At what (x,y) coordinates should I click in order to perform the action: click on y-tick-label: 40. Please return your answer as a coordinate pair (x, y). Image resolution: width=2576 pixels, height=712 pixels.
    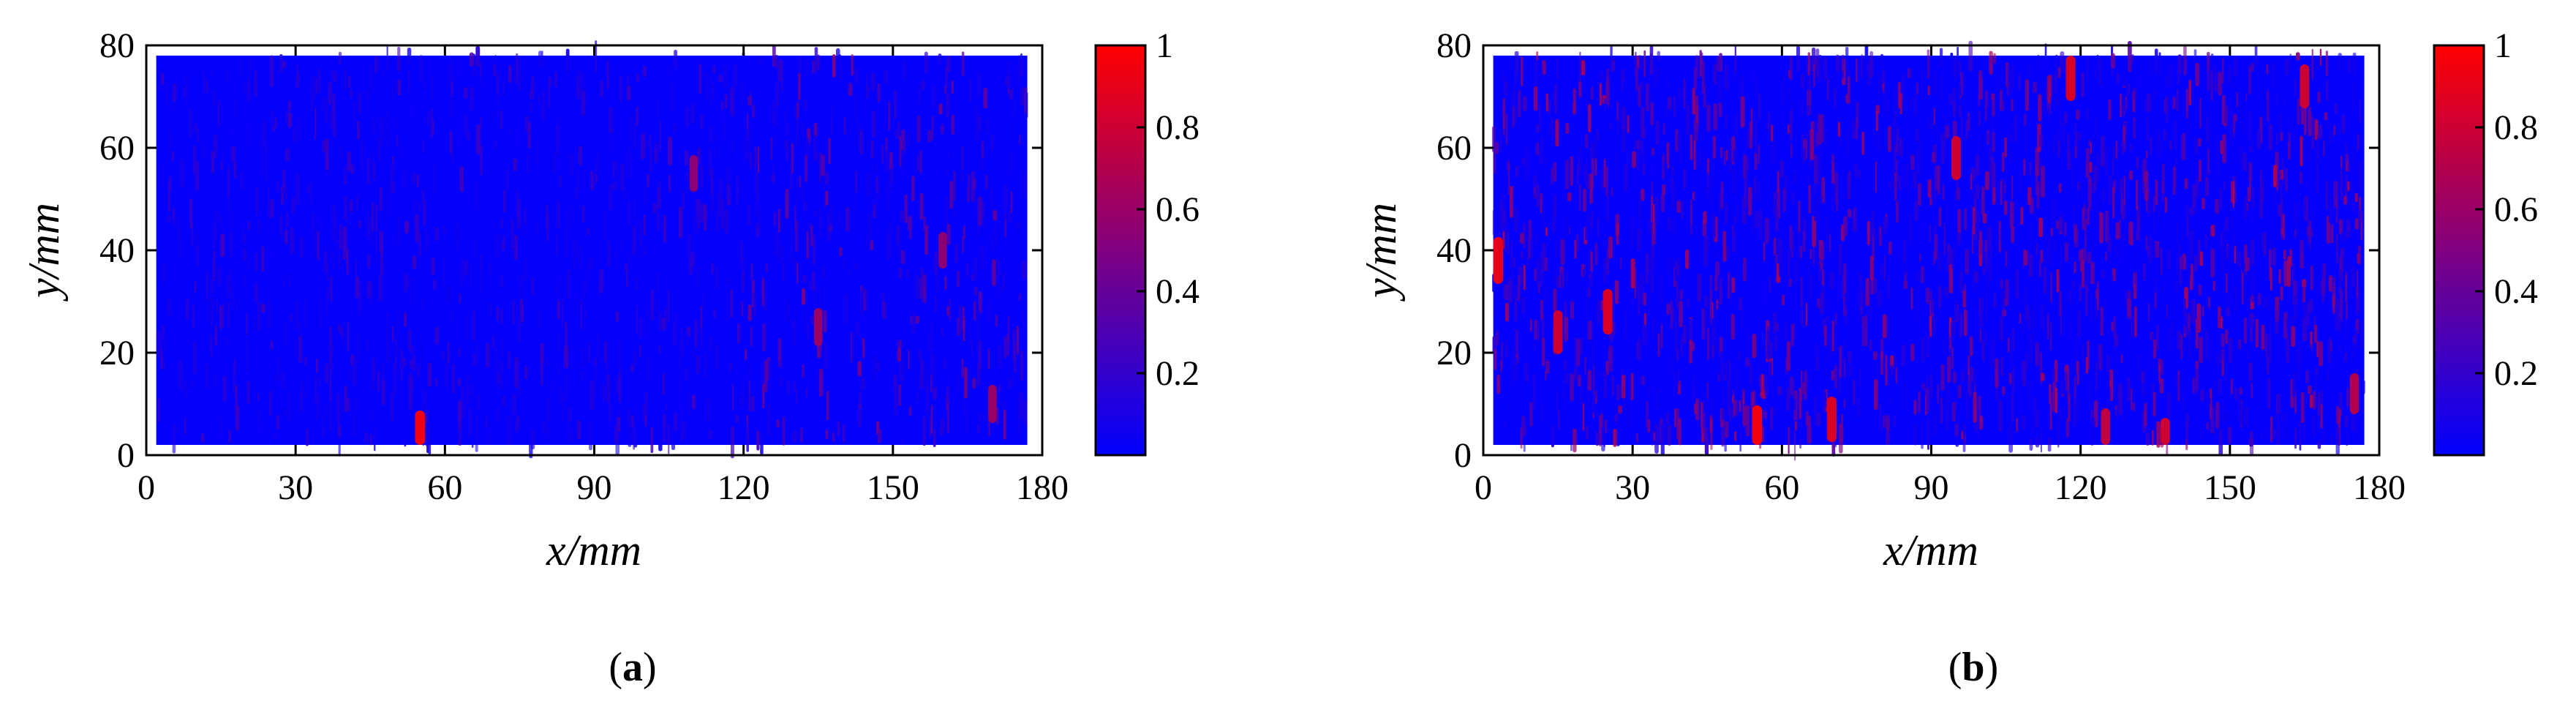
    Looking at the image, I should click on (1454, 250).